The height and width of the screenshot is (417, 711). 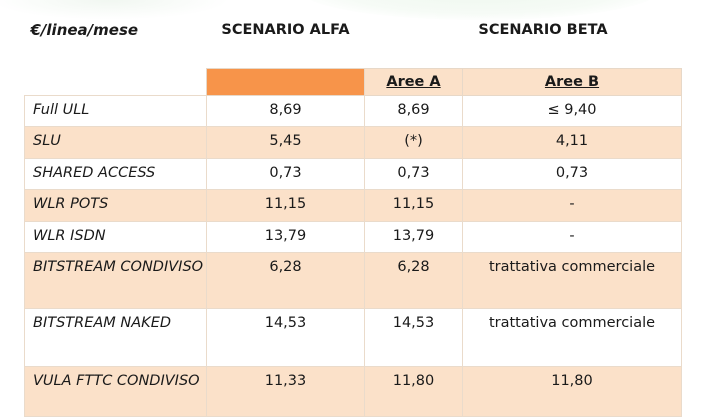 What do you see at coordinates (115, 111) in the screenshot?
I see `row-label: Full ULL` at bounding box center [115, 111].